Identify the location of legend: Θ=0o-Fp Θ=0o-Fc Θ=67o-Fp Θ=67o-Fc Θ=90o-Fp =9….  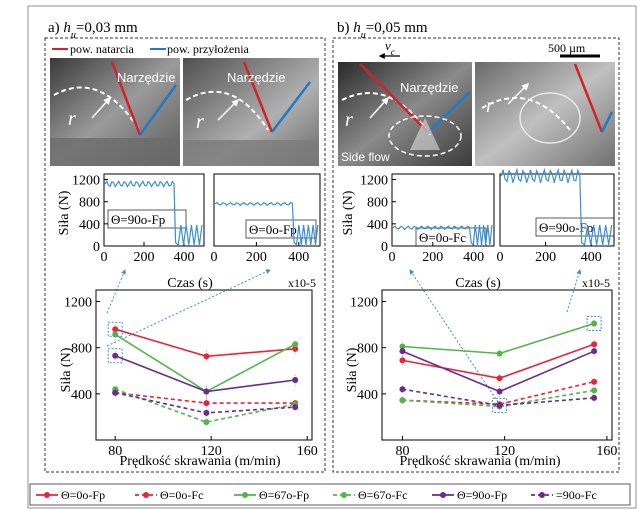
(316, 495).